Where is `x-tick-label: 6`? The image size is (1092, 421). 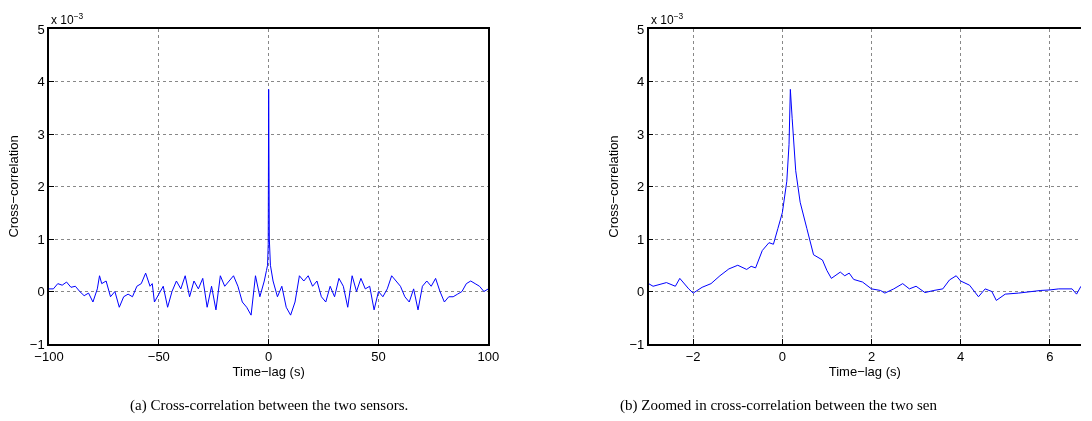
x-tick-label: 6 is located at coordinates (1050, 357).